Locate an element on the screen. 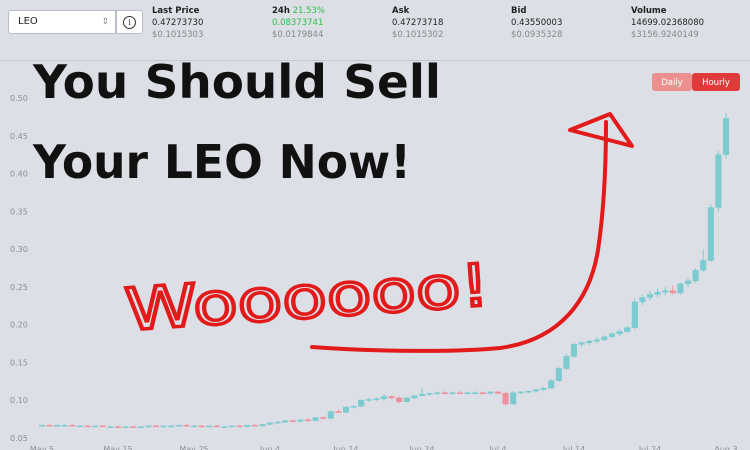 The image size is (750, 450). stat-column: 24h 21.53% 0.08373741 $0.0179844 is located at coordinates (298, 23).